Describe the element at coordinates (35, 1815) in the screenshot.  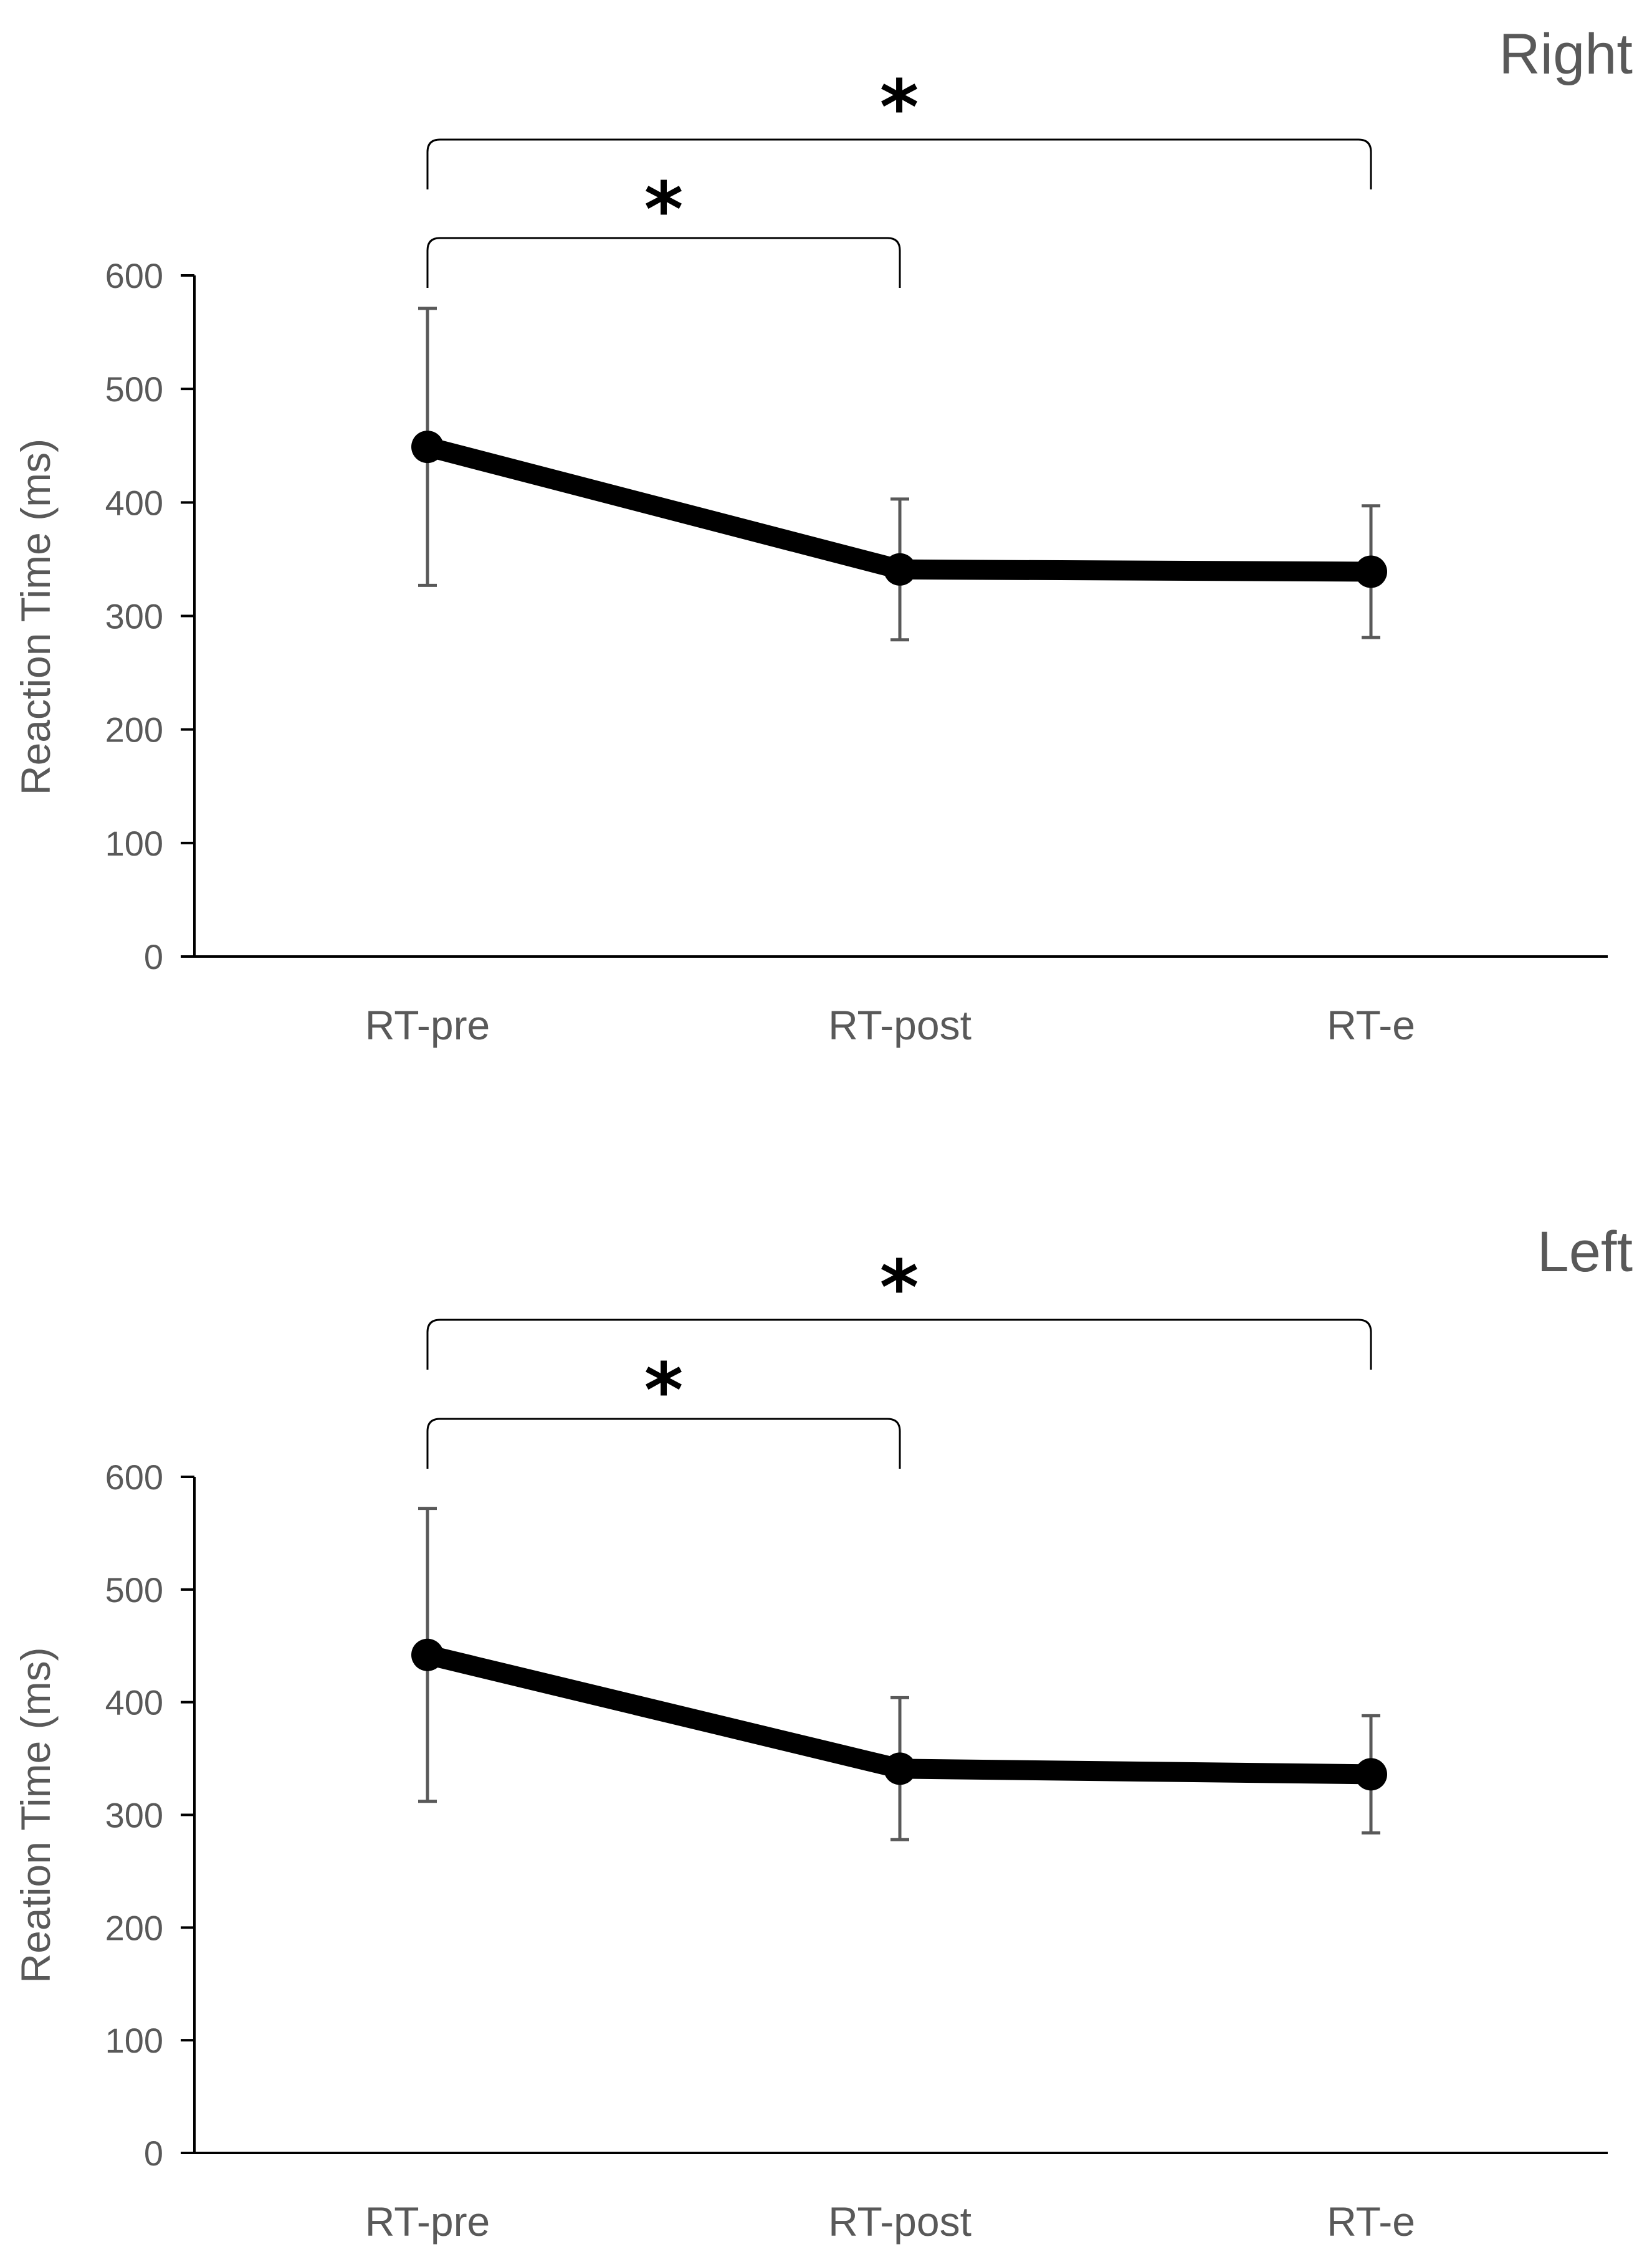
I see `y-axis-title: Reation Time (ms)` at that location.